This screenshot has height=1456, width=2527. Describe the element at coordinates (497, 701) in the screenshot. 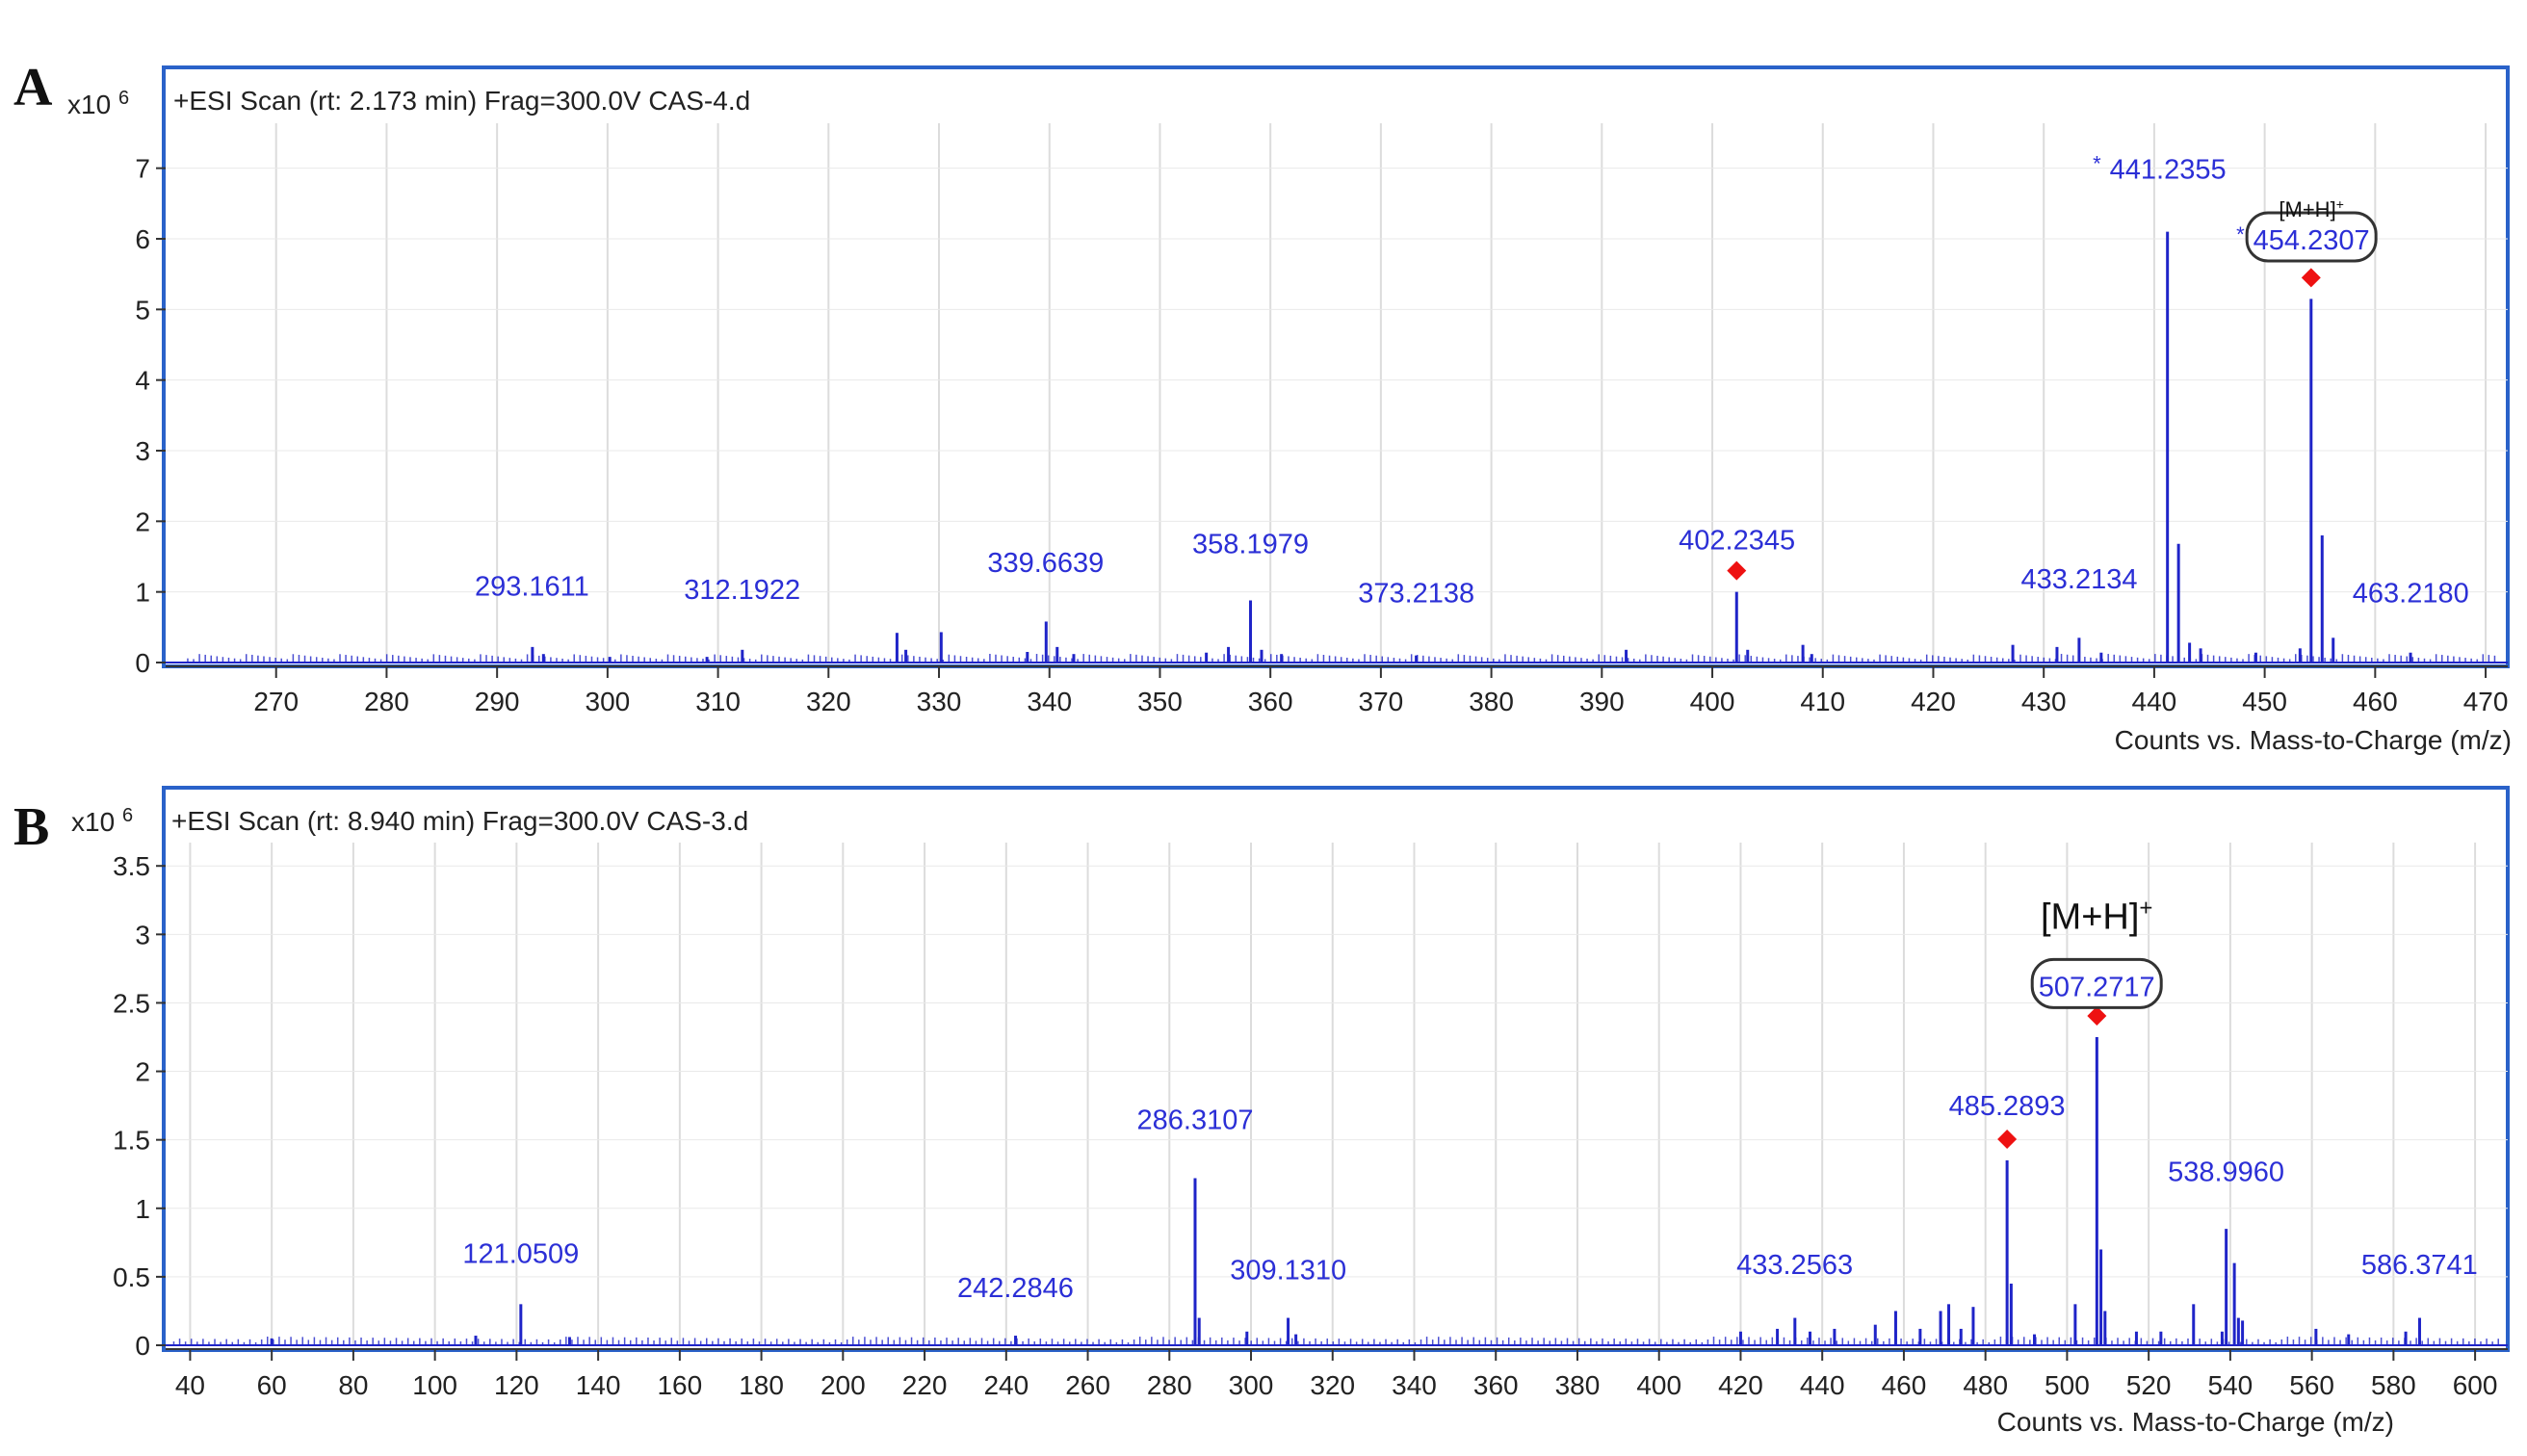

I see `x-tick-label: 290` at that location.